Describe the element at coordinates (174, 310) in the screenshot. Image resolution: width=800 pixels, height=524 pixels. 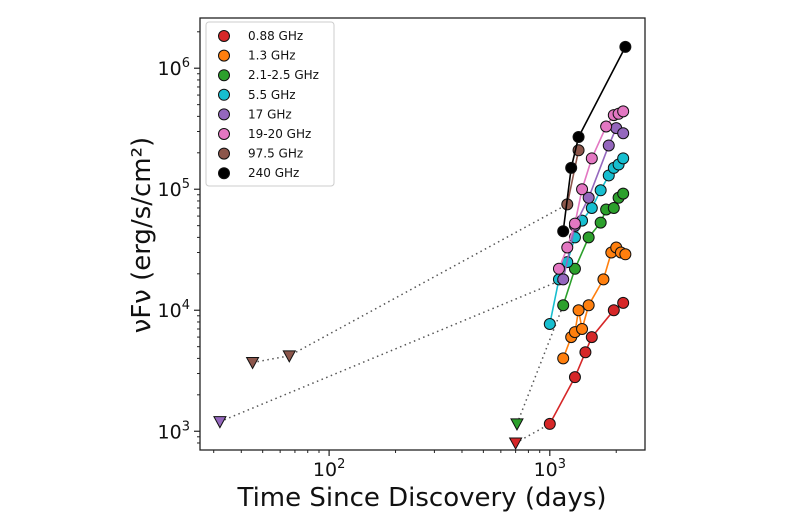
I see `y-tick-label: 104` at that location.